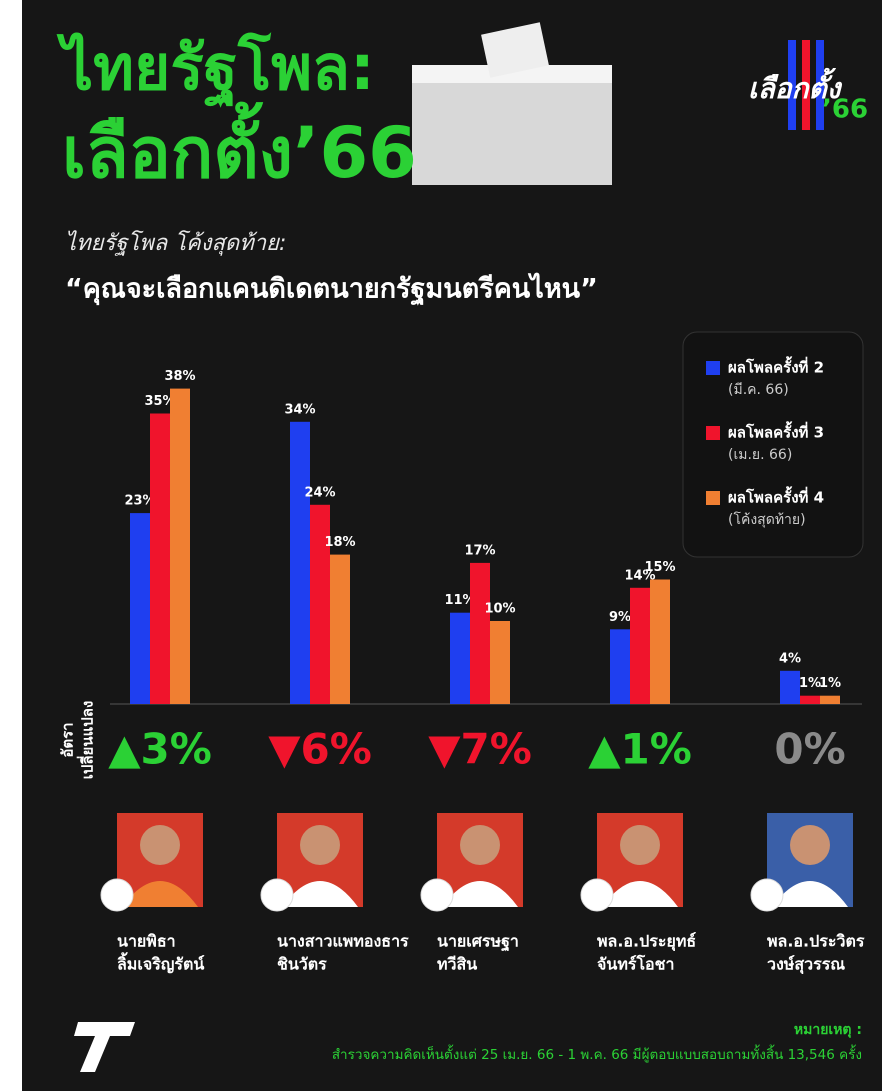 This screenshot has height=1091, width=882. I want to click on value-label: 35%, so click(159, 401).